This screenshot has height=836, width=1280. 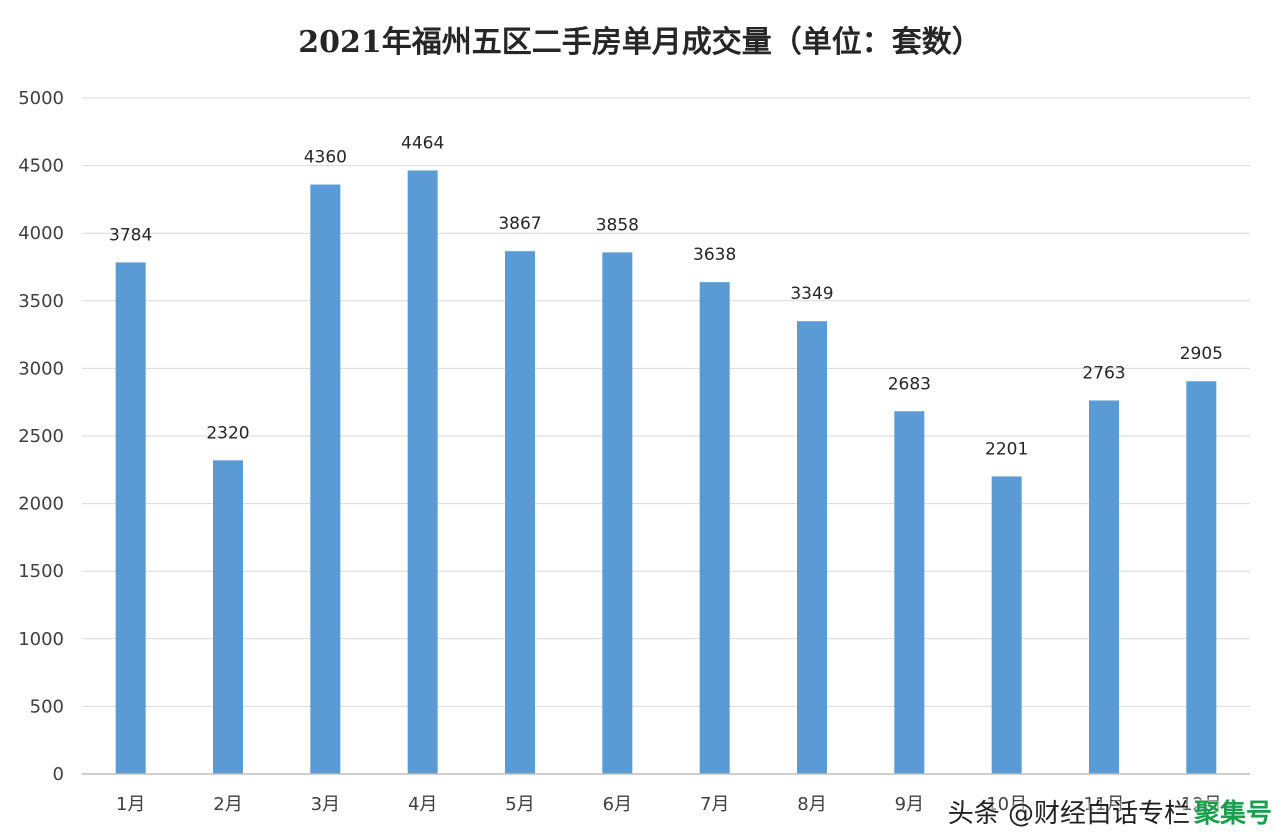 What do you see at coordinates (41, 98) in the screenshot?
I see `y-tick-label: 5000` at bounding box center [41, 98].